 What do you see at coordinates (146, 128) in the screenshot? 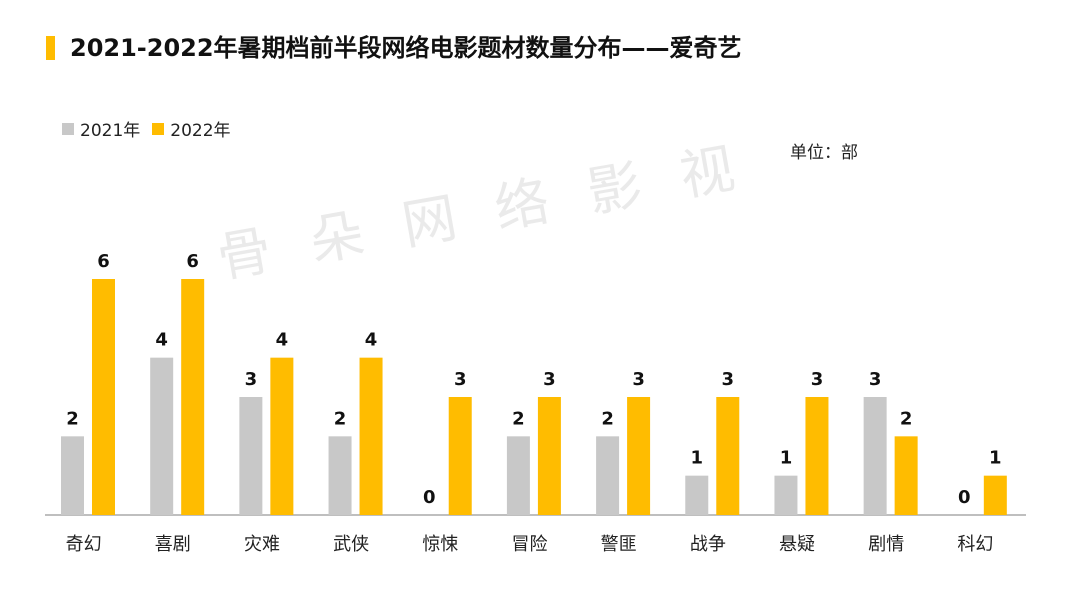
I see `legend: 2021年 2022年` at bounding box center [146, 128].